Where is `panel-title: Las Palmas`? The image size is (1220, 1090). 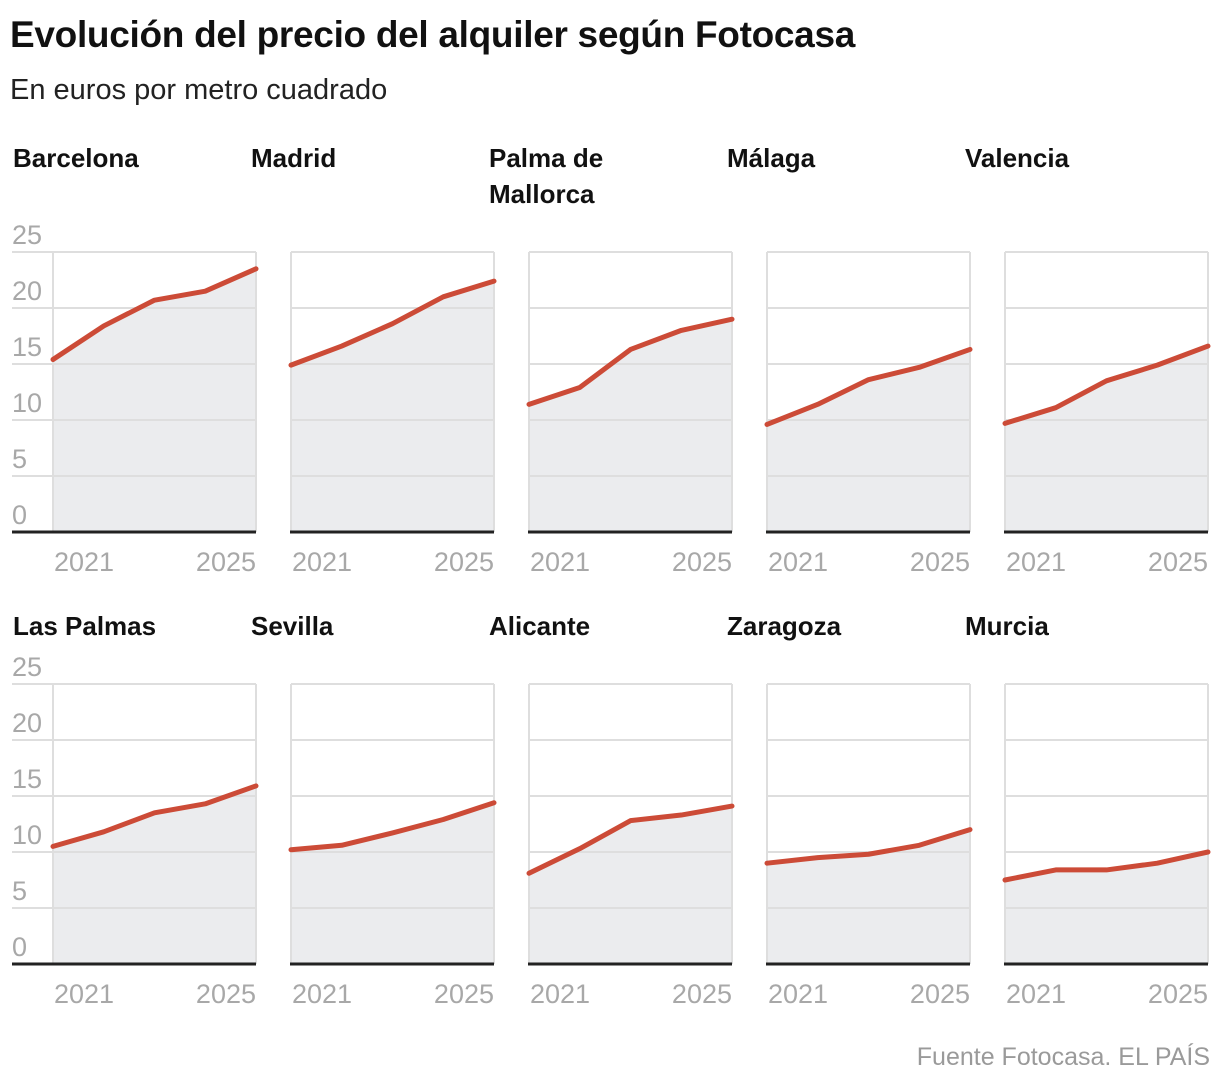
panel-title: Las Palmas is located at coordinates (85, 626).